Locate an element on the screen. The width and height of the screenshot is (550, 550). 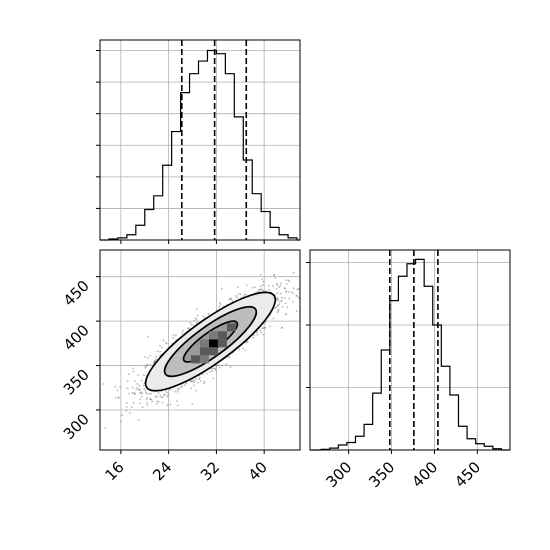
top-histogram-step is located at coordinates (200, 145).